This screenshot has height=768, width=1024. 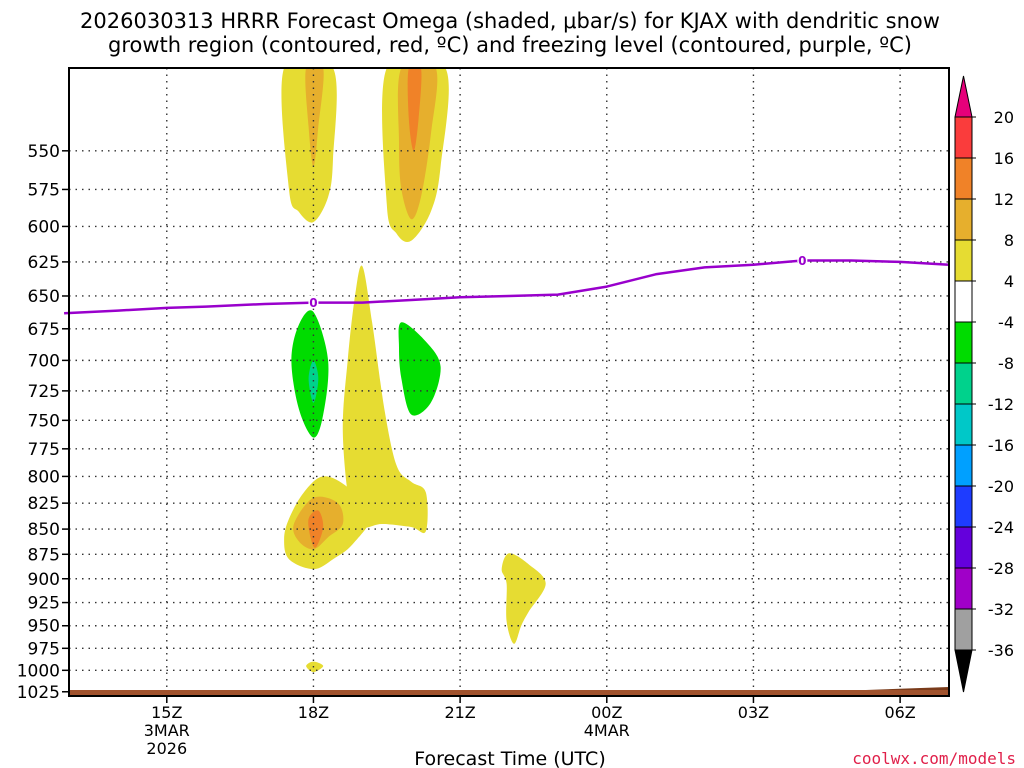 What do you see at coordinates (1001, 486) in the screenshot?
I see `colorbar-label--20: -20` at bounding box center [1001, 486].